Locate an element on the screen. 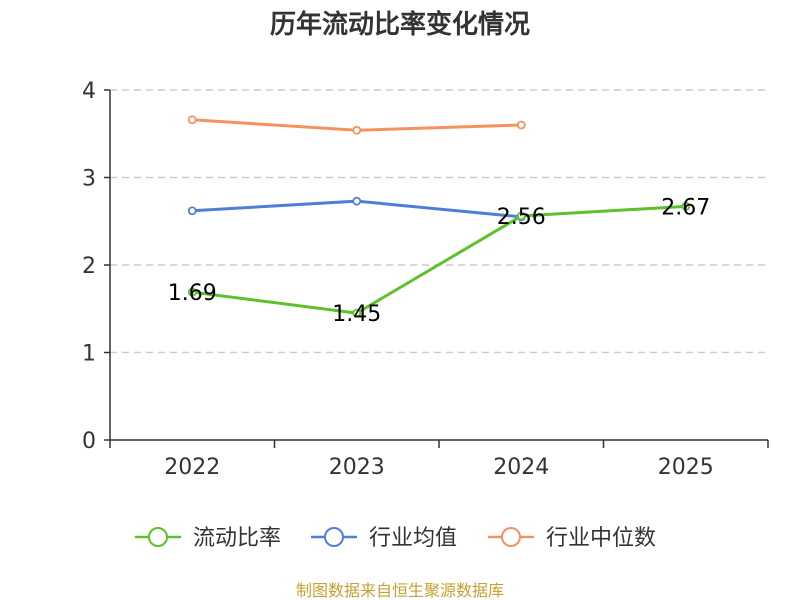  legend: 流动比率 行业均值 行业中位数 is located at coordinates (395, 538).